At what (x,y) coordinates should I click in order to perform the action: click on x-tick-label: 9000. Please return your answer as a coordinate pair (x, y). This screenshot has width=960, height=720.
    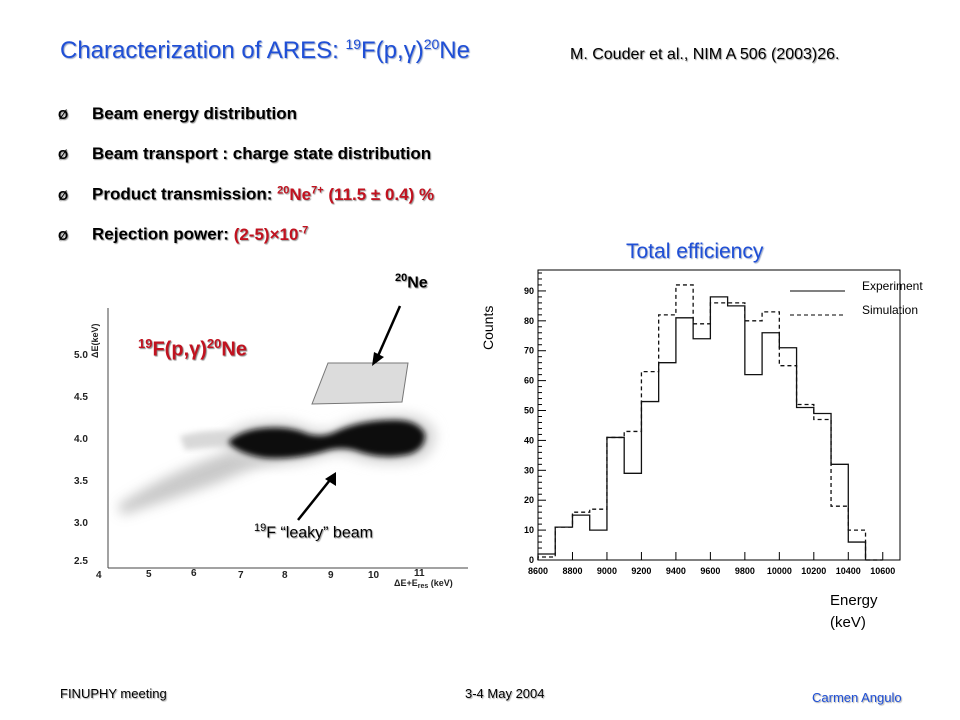
    Looking at the image, I should click on (607, 571).